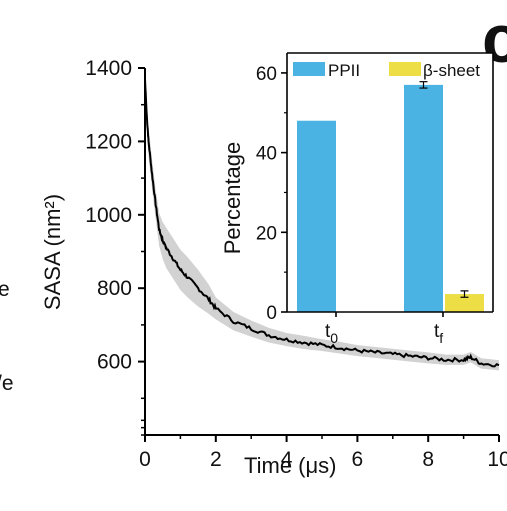  Describe the element at coordinates (405, 69) in the screenshot. I see `legend-swatch-β-sheet` at that location.